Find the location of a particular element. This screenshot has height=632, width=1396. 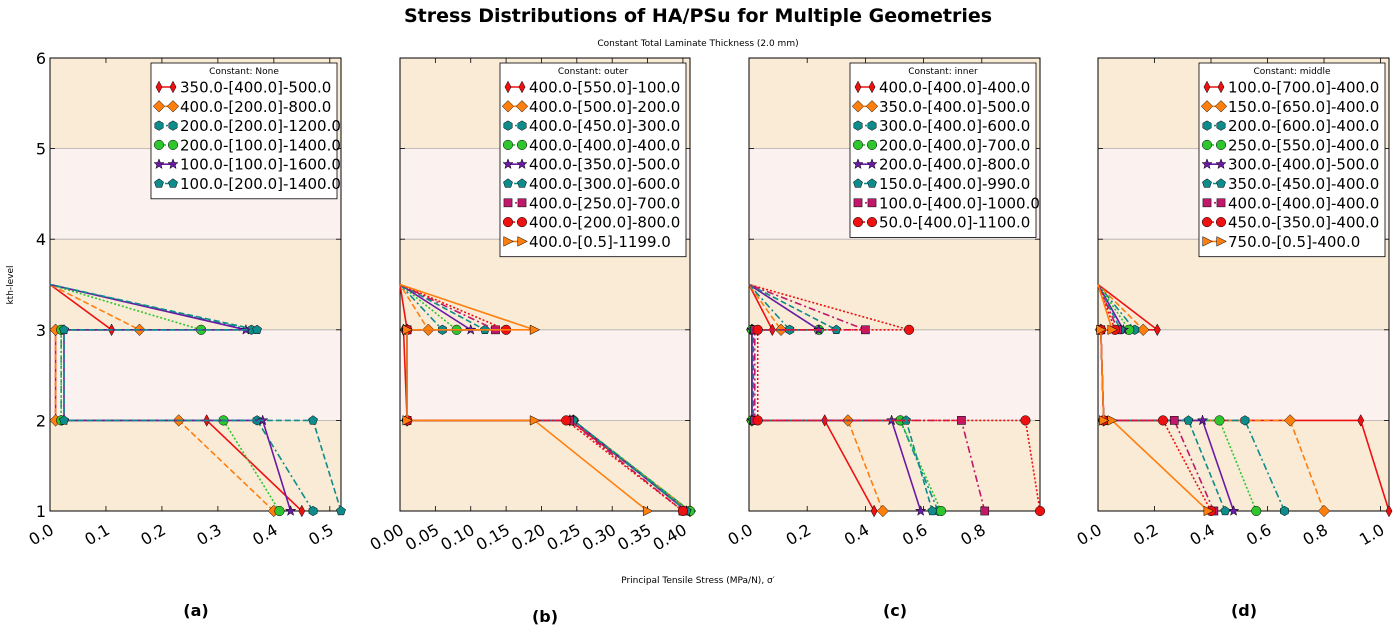

x-tick-label: 0.5 is located at coordinates (321, 534).